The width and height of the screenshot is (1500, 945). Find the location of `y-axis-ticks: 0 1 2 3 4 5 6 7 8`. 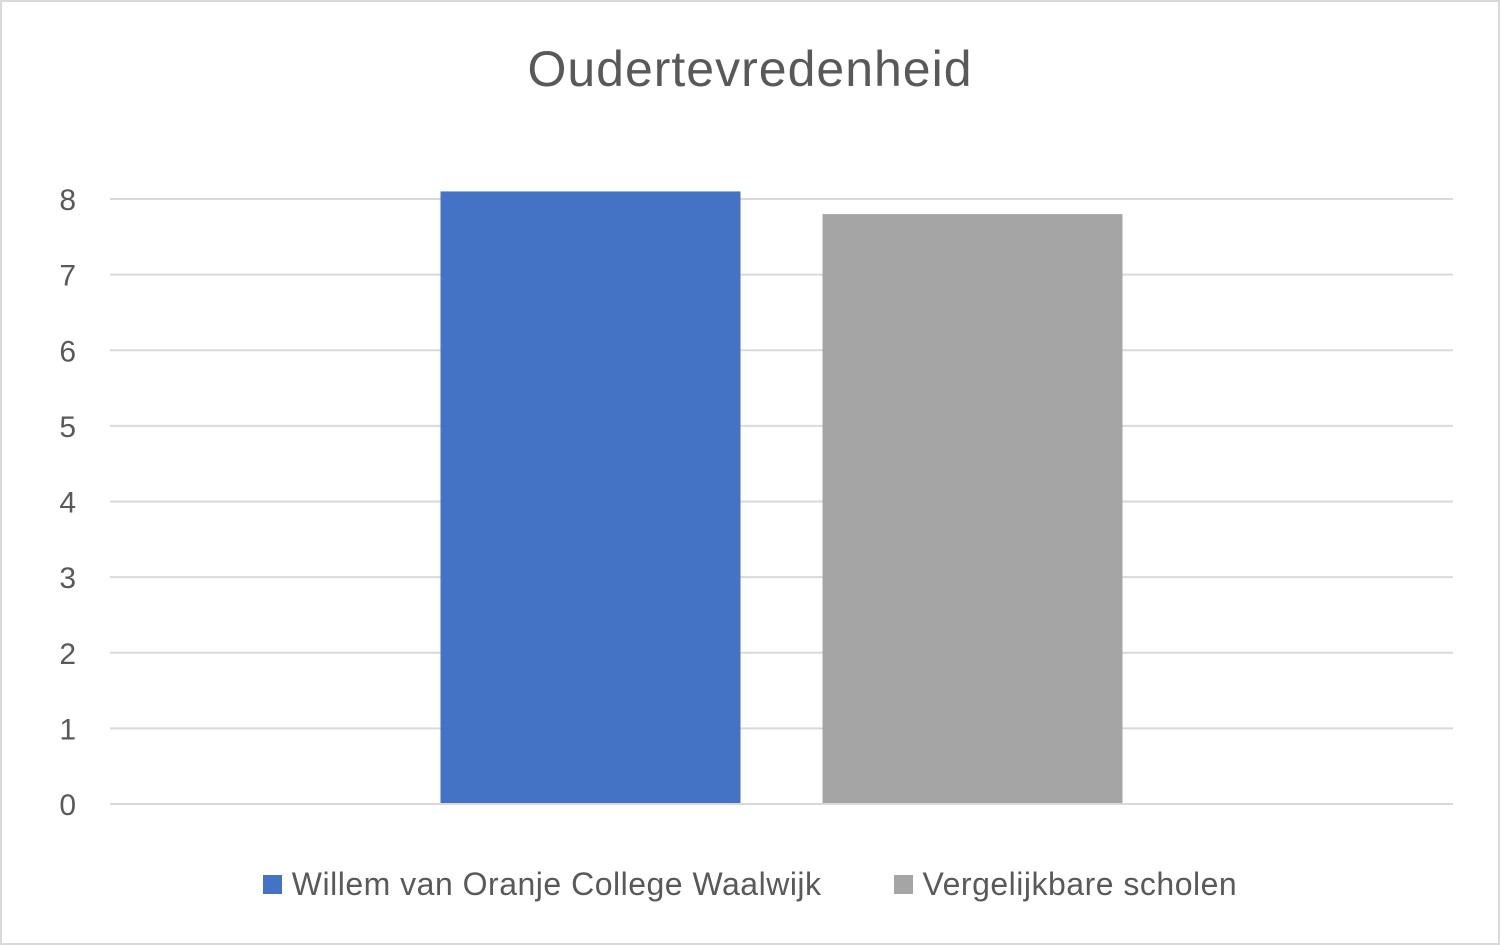

y-axis-ticks: 0 1 2 3 4 5 6 7 8 is located at coordinates (67, 503).